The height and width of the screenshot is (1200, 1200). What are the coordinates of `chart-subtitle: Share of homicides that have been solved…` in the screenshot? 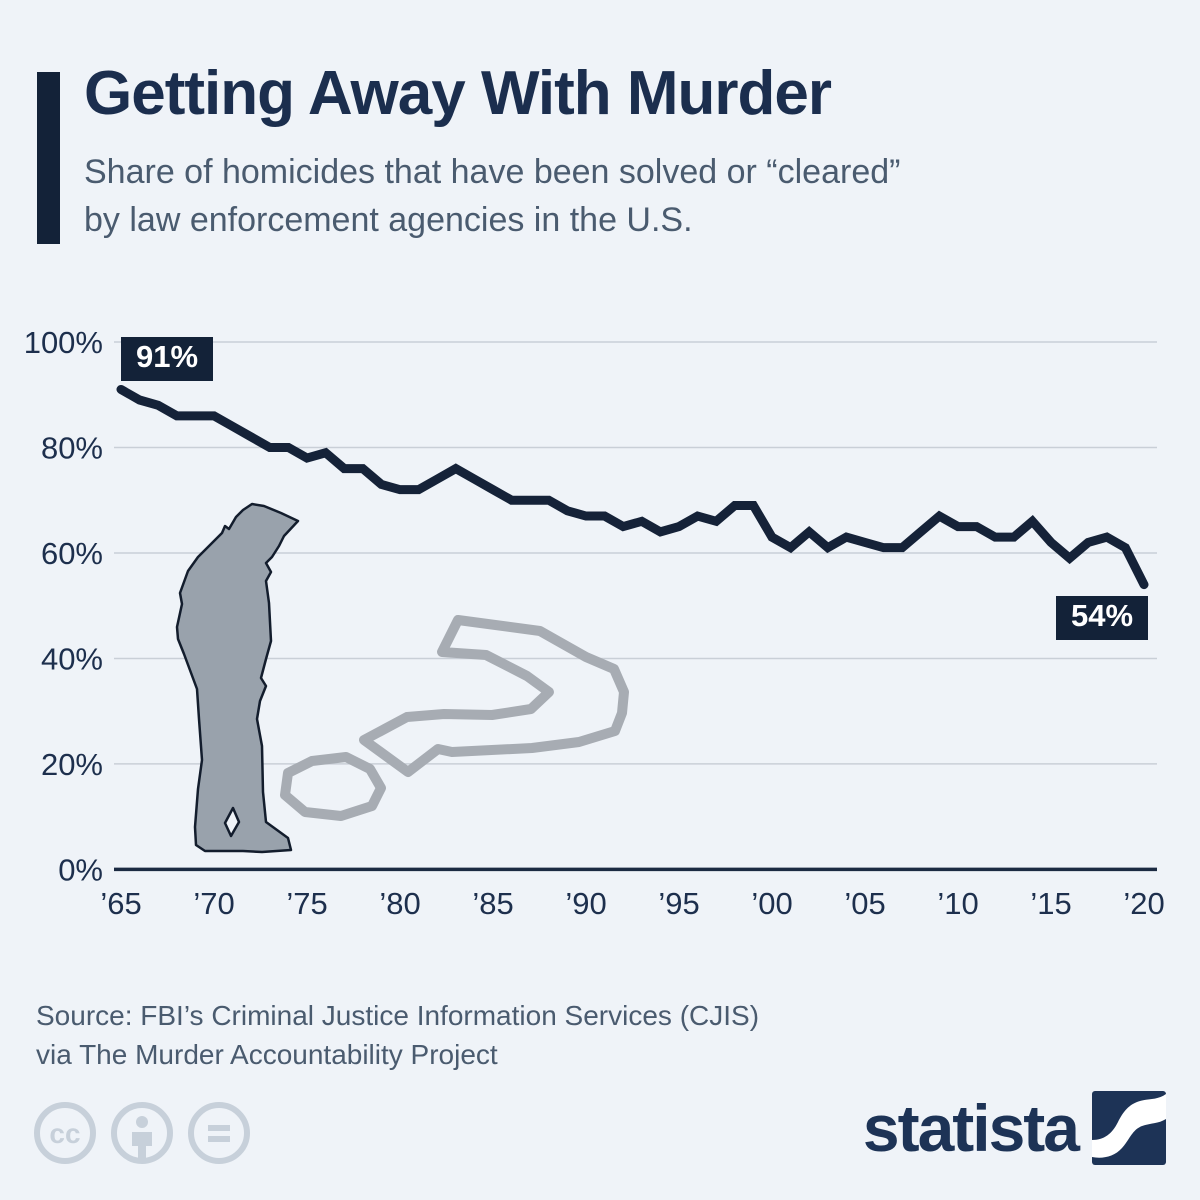 It's located at (492, 196).